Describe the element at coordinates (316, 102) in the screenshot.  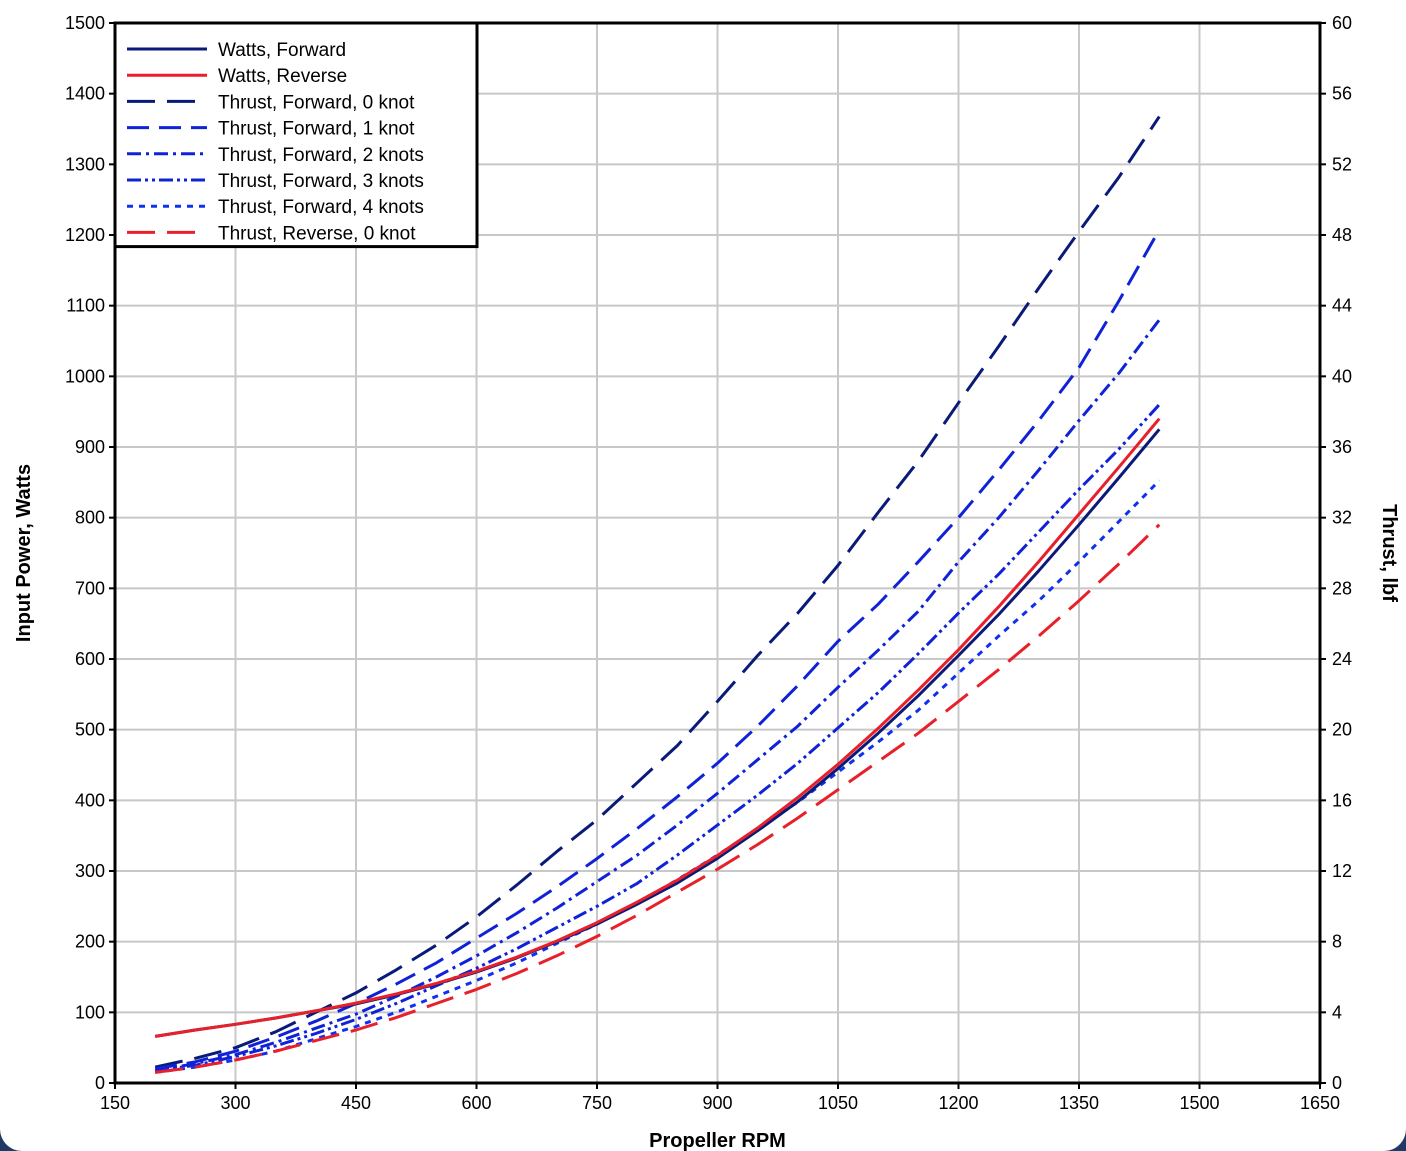
I see `legend-label: Thrust, Forward, 0 knot` at that location.